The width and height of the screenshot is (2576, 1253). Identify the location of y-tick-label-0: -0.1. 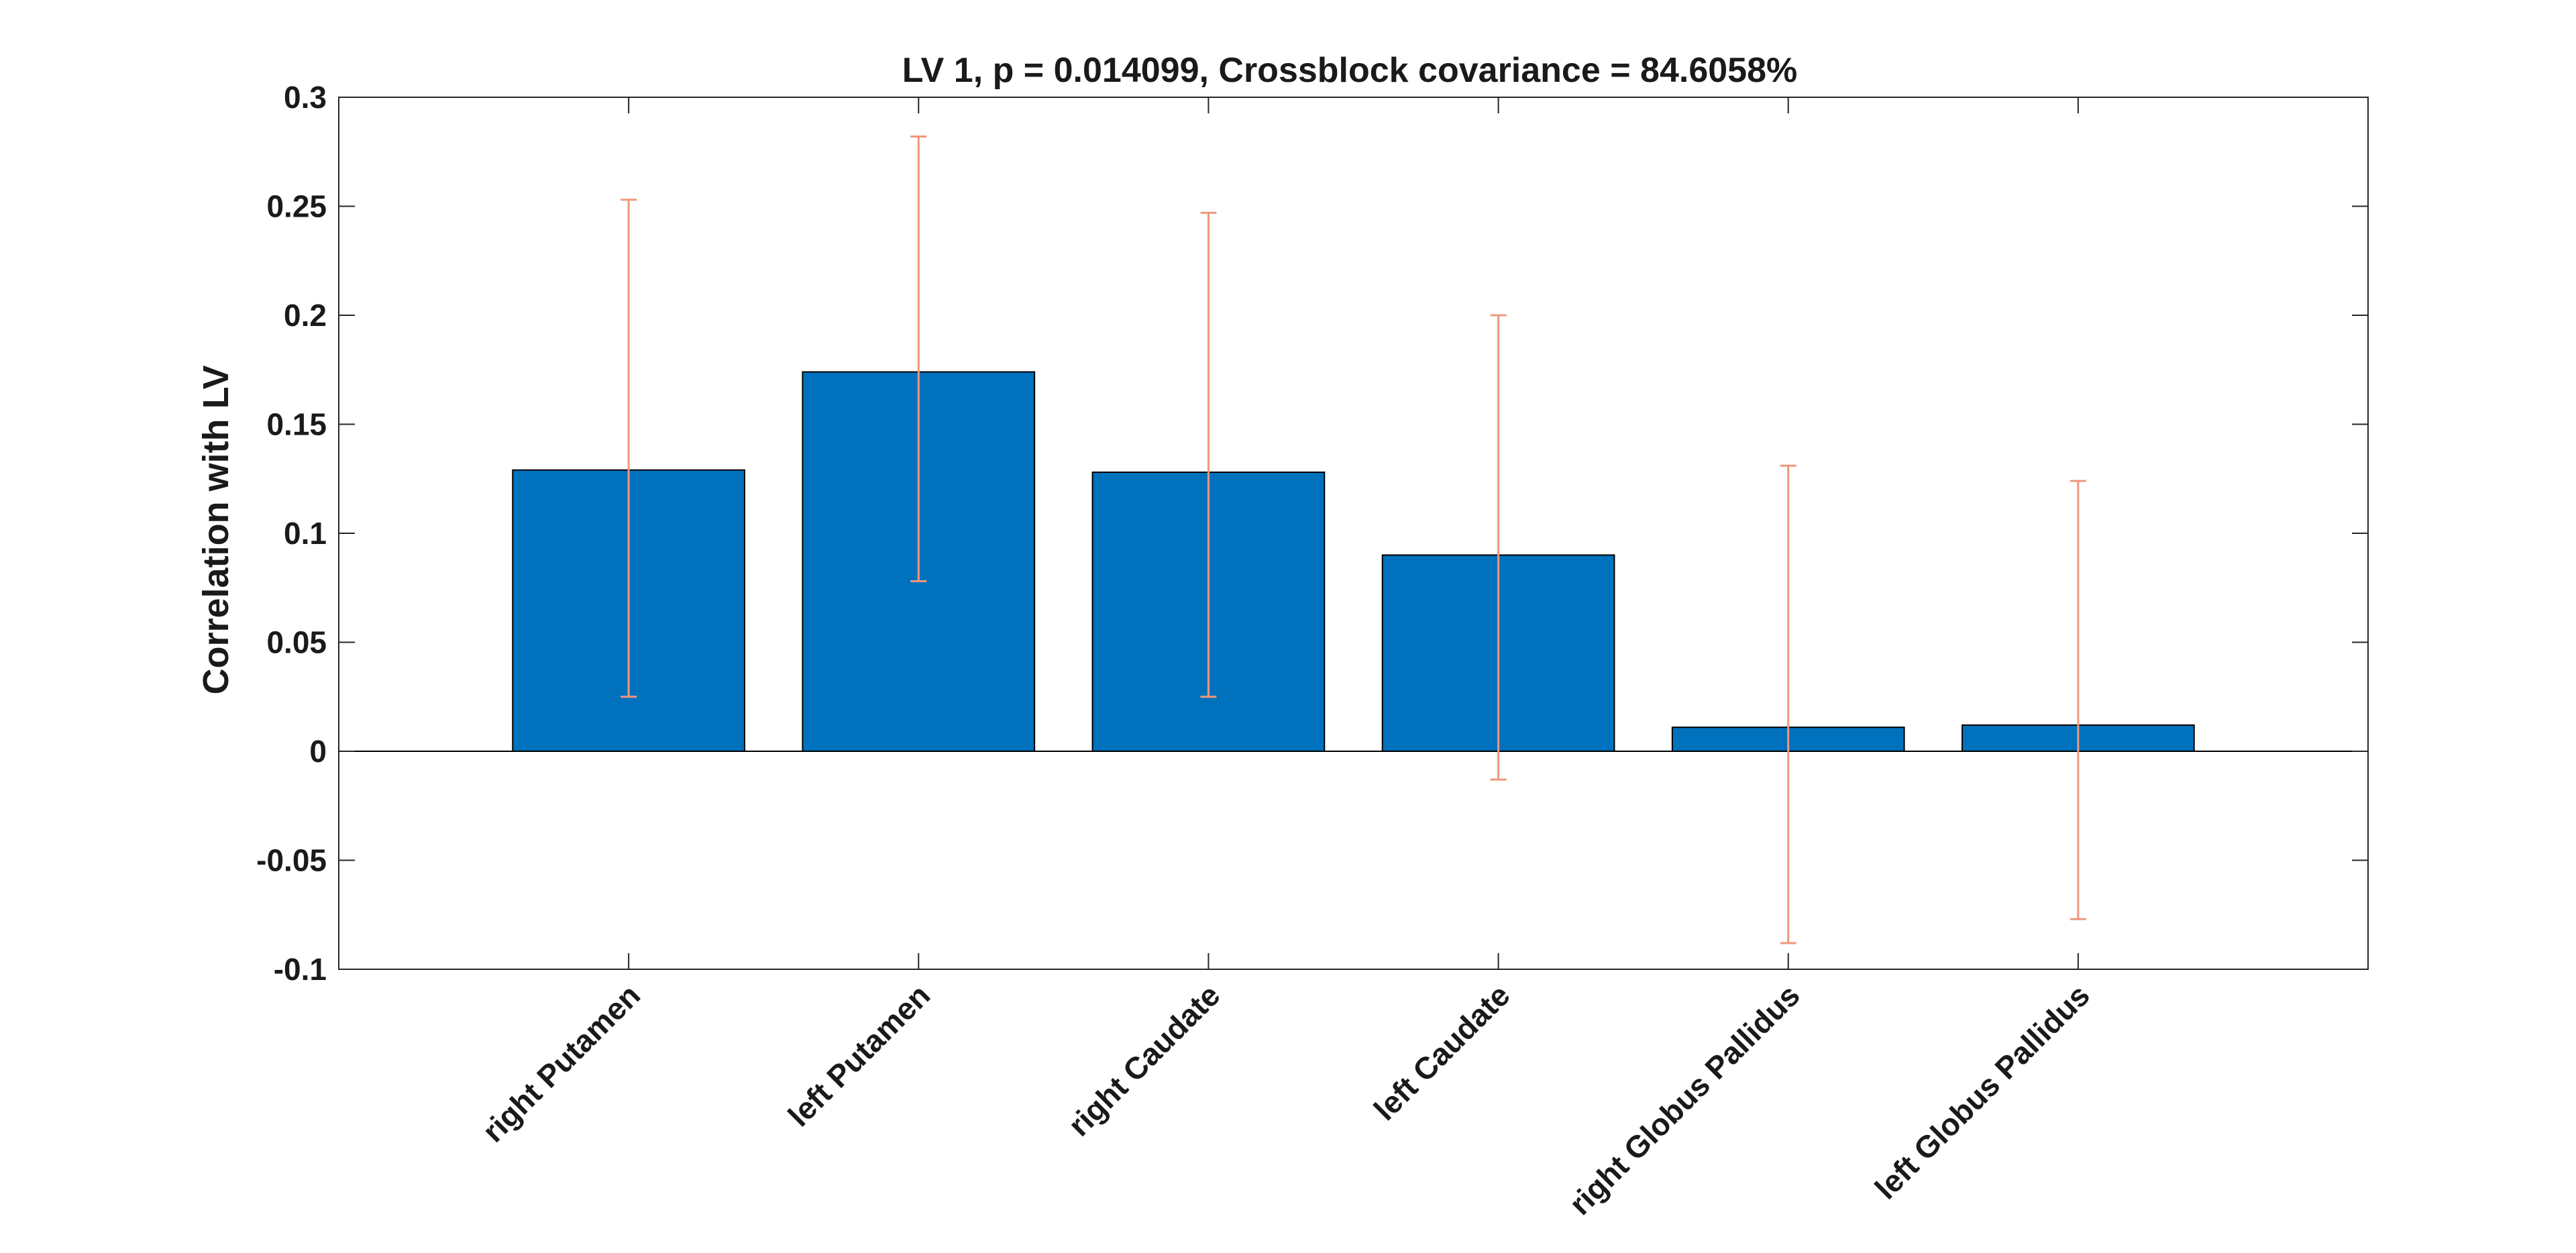
(300, 969).